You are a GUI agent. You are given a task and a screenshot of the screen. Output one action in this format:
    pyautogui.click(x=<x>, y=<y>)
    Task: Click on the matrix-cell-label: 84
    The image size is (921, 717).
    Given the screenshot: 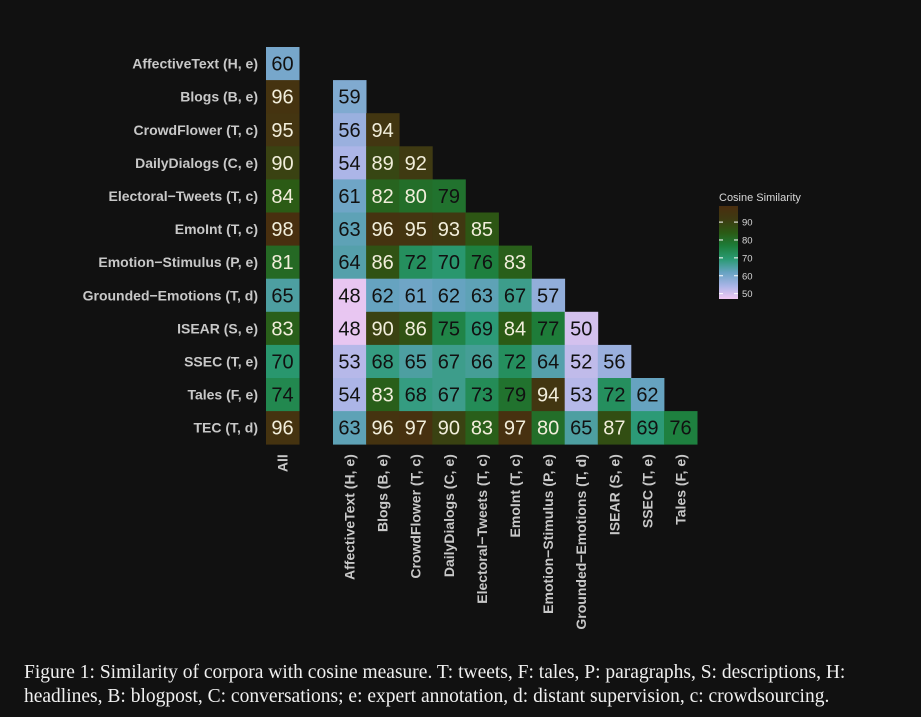 What is the action you would take?
    pyautogui.click(x=515, y=329)
    